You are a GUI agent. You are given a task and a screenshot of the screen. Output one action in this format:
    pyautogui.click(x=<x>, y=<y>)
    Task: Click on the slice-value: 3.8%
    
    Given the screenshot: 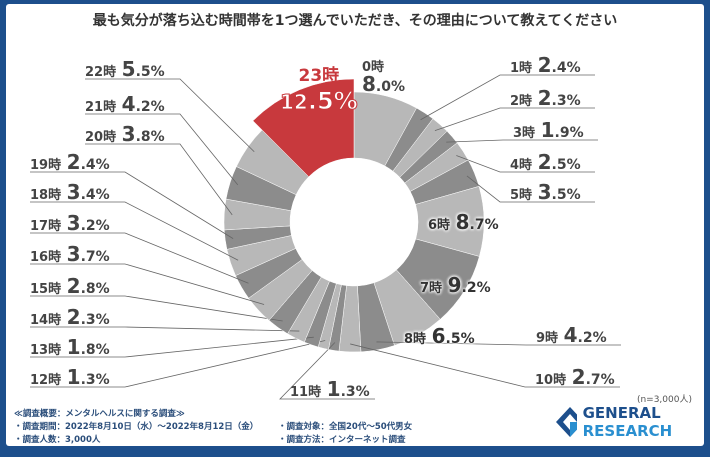 What is the action you would take?
    pyautogui.click(x=143, y=134)
    